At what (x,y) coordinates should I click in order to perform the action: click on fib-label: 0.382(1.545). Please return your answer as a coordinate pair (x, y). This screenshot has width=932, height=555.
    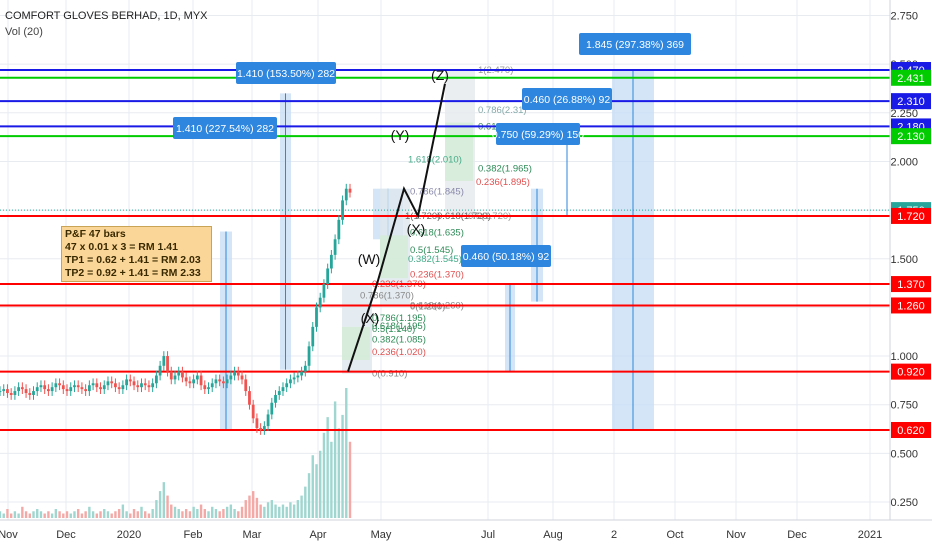
    Looking at the image, I should click on (435, 259).